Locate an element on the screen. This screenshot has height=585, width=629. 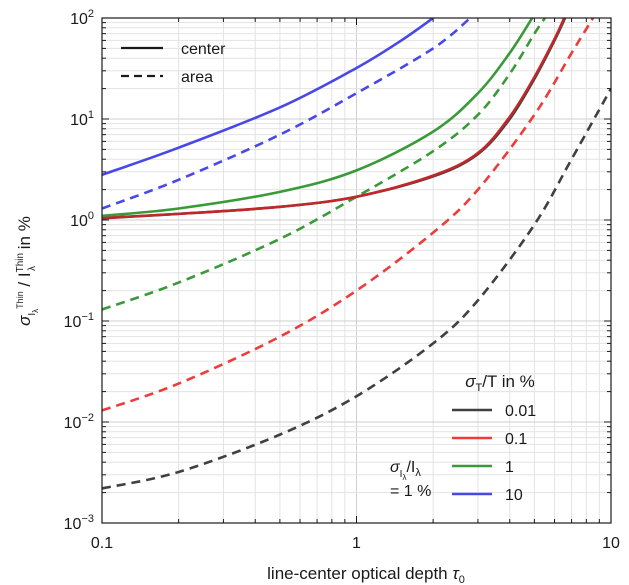
color-legend-label: 1 is located at coordinates (509, 467).